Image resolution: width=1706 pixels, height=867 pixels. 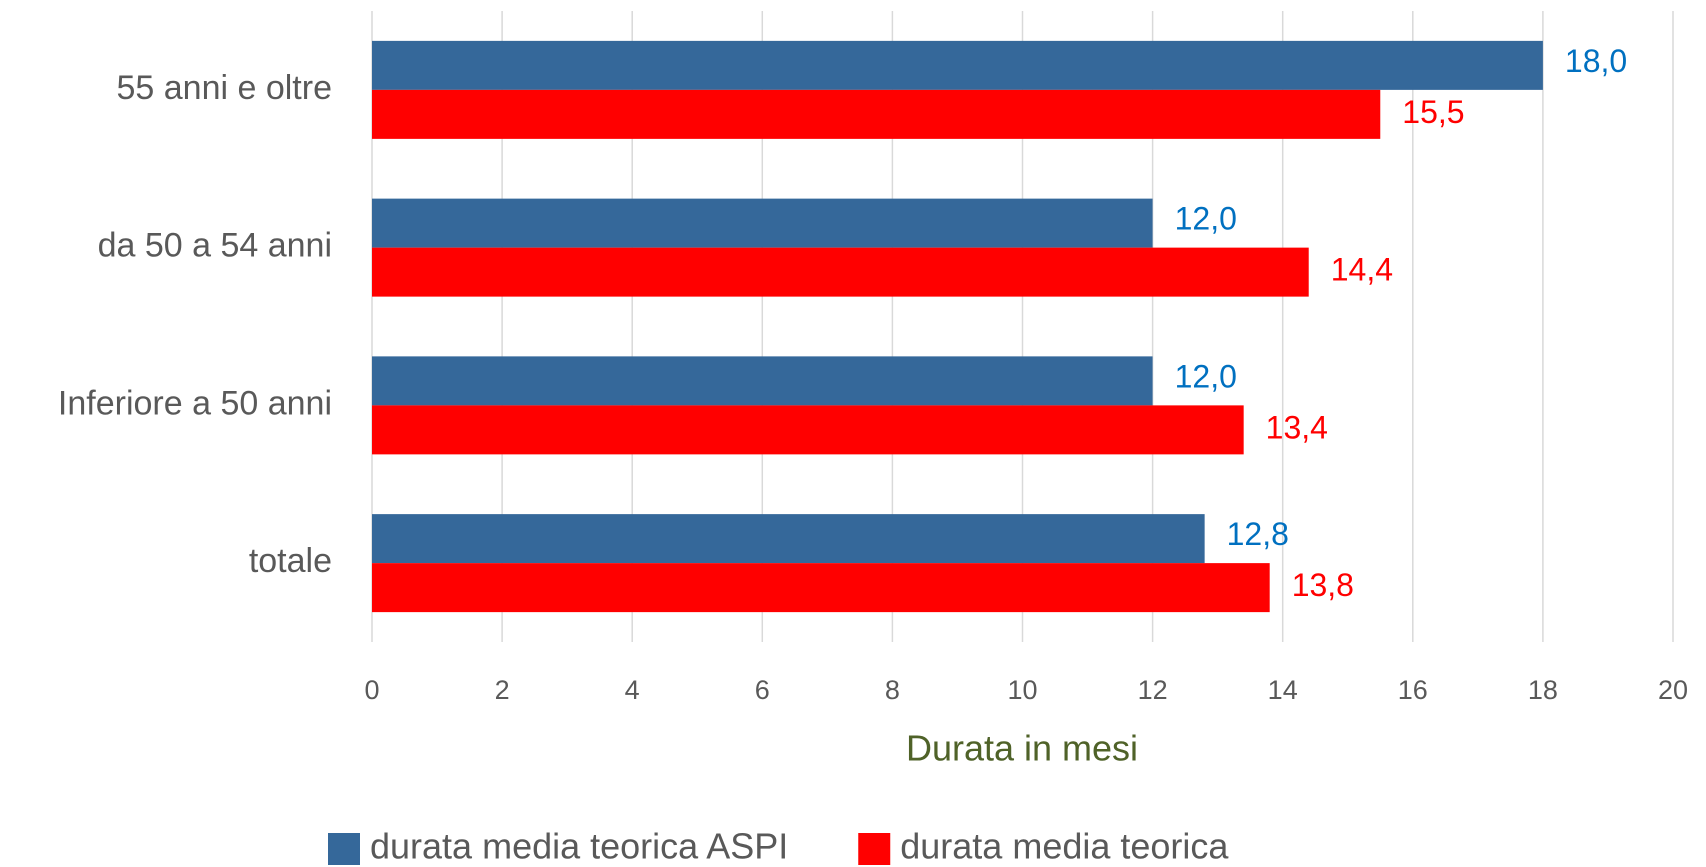 I want to click on x-tick-label: 20, so click(x=1673, y=690).